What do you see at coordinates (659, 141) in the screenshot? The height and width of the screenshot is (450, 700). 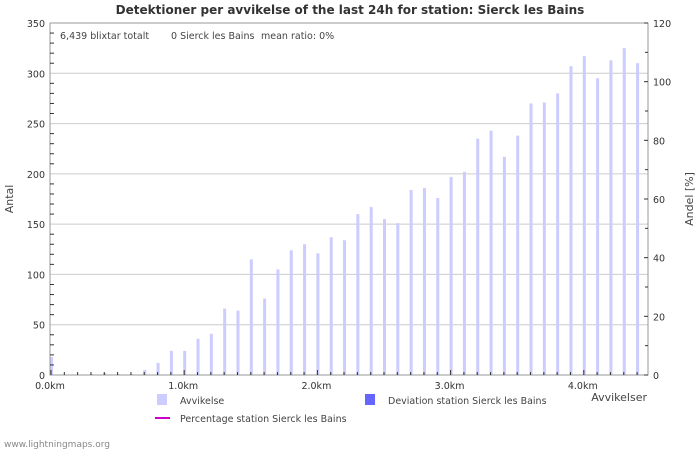 I see `y2-tick-label: 80` at bounding box center [659, 141].